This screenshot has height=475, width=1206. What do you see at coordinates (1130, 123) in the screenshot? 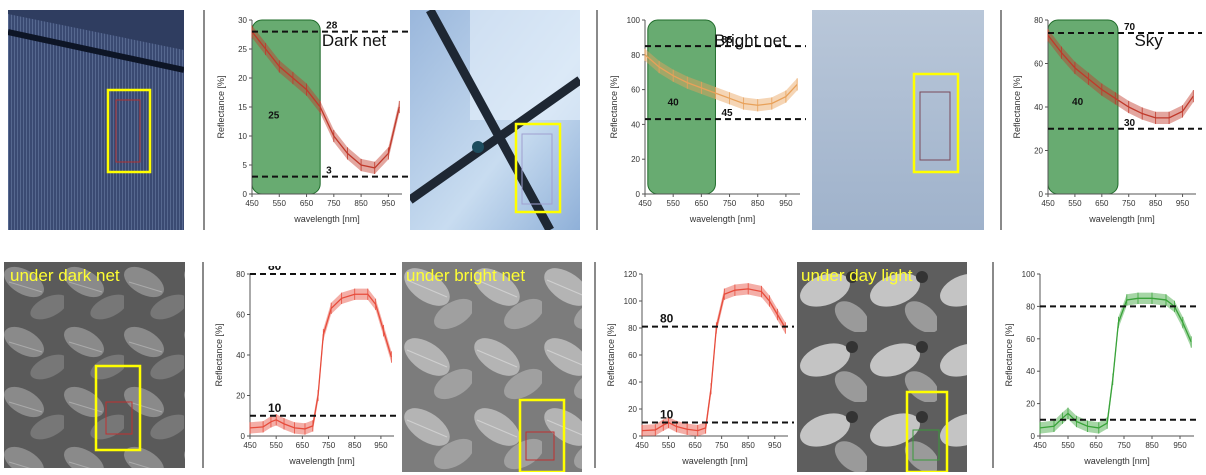
I see `threshold-label: 30` at bounding box center [1130, 123].